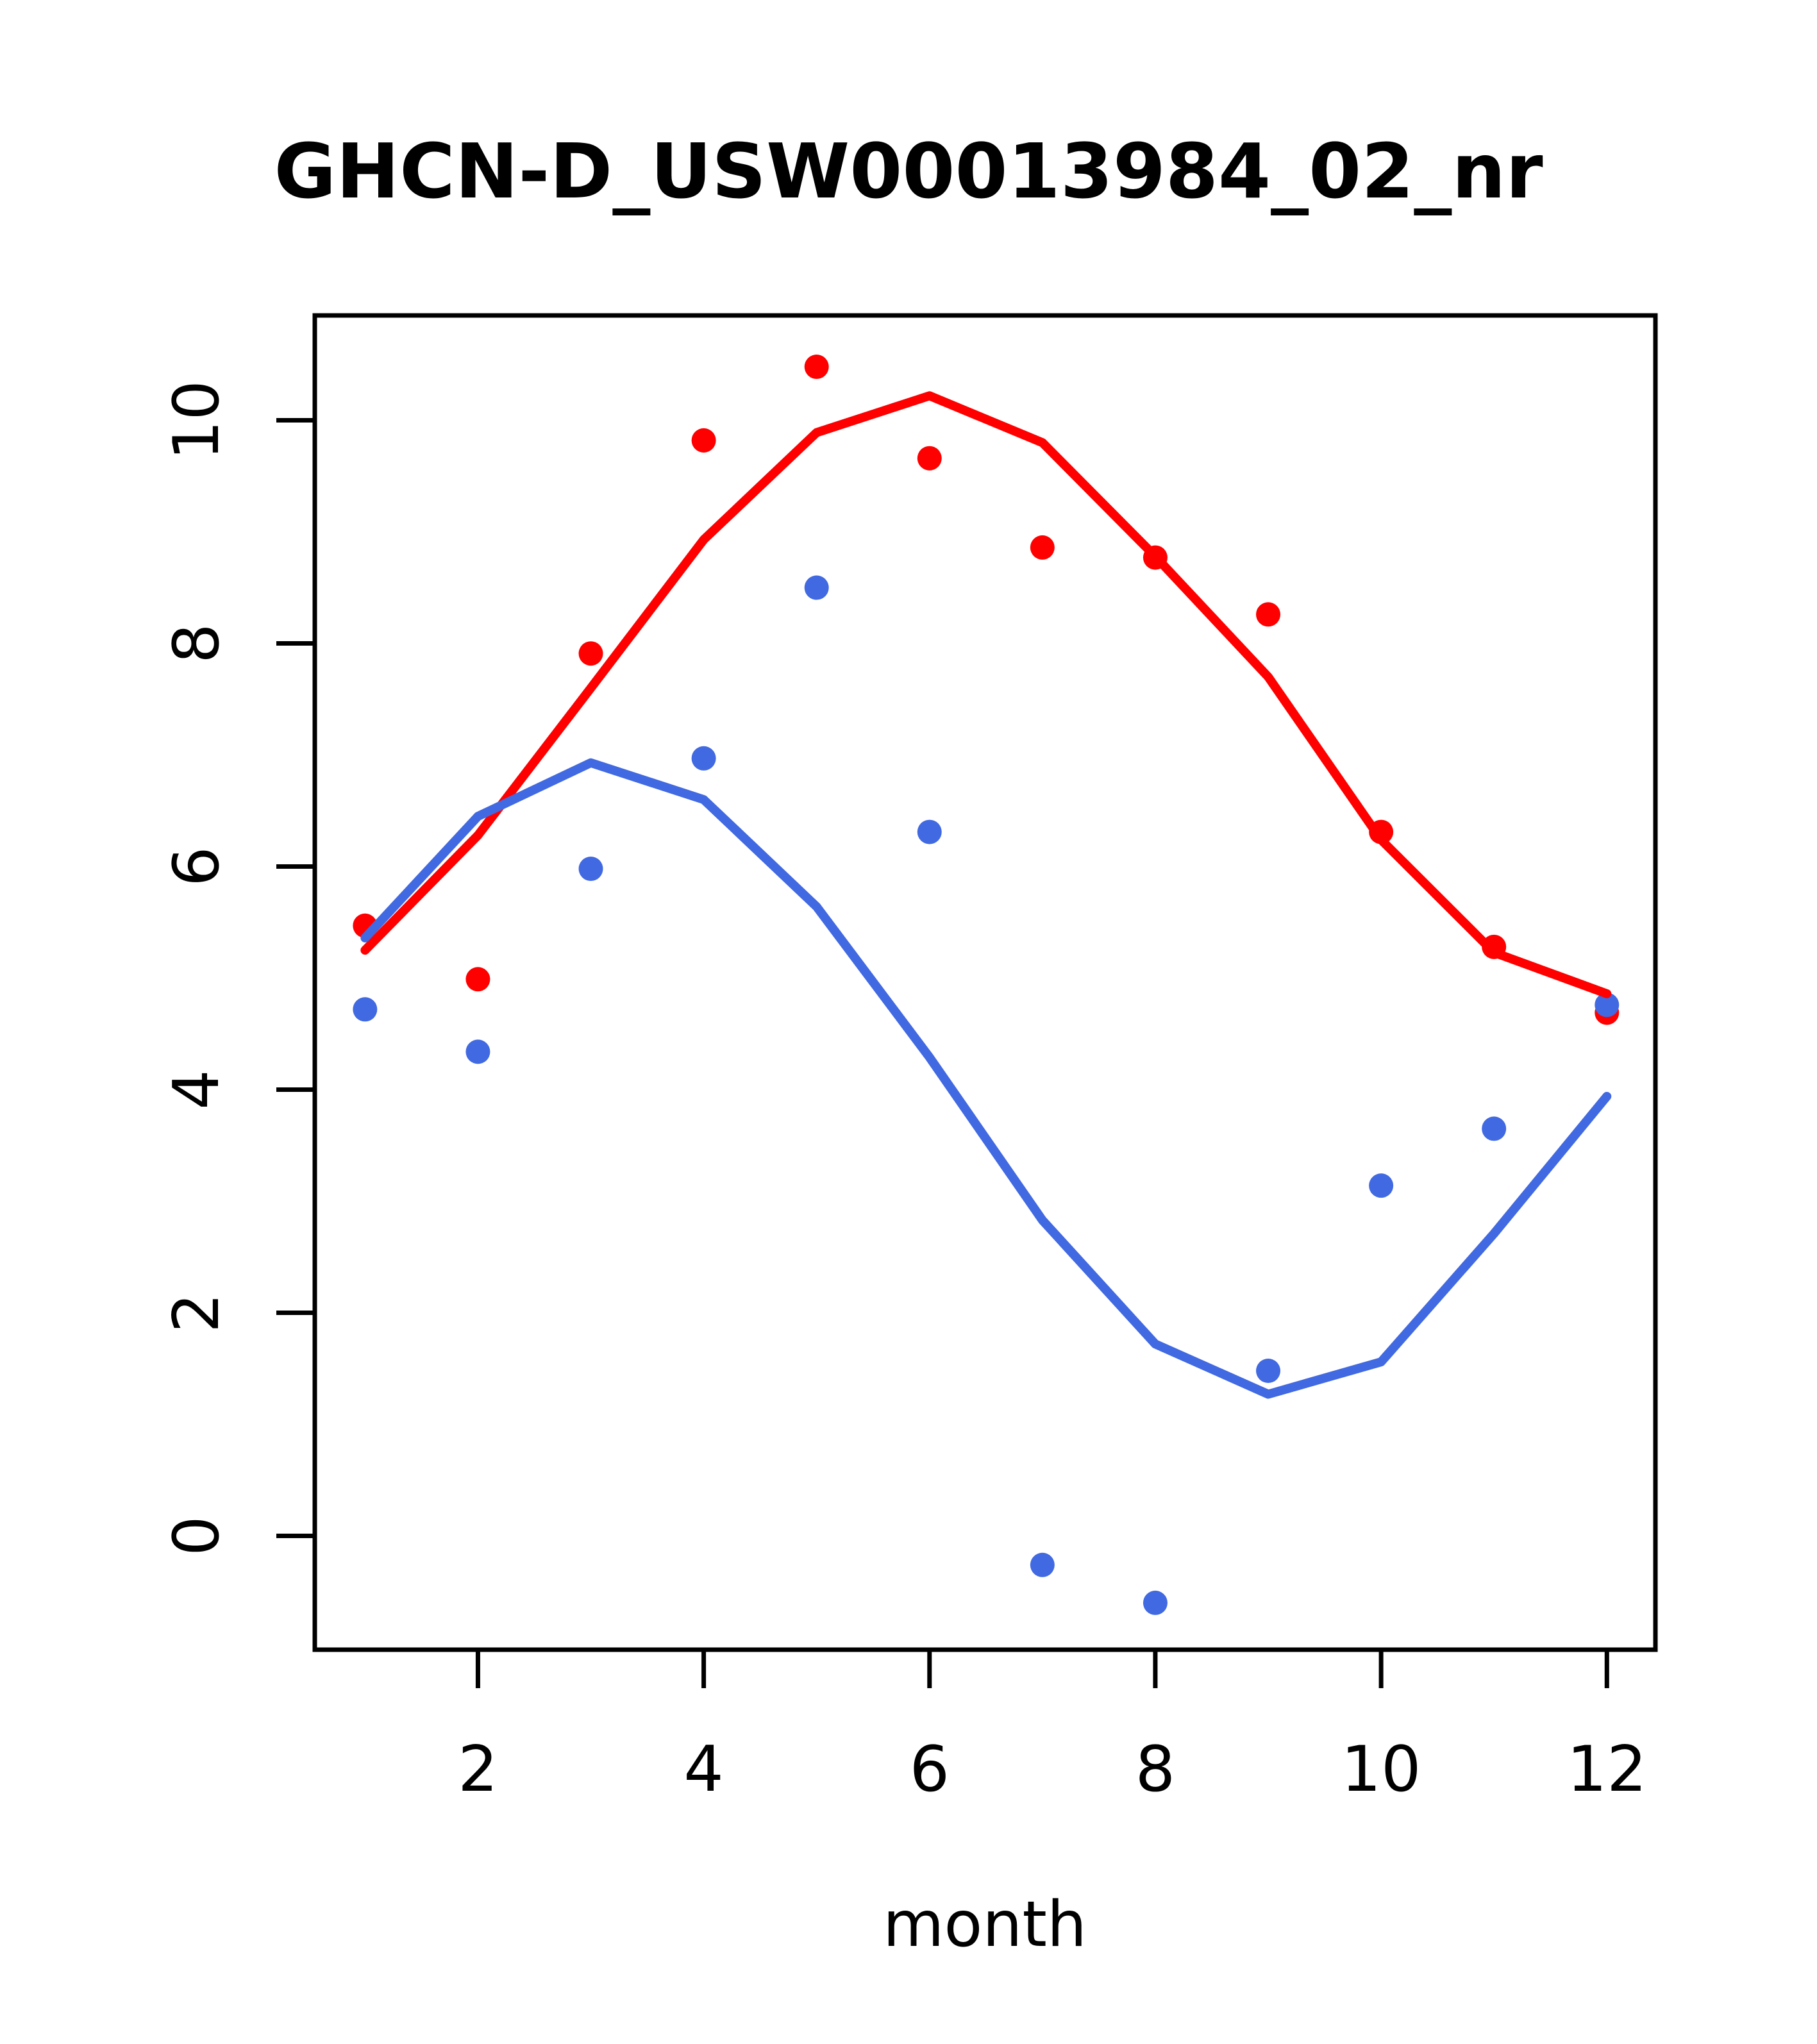  Describe the element at coordinates (984, 1924) in the screenshot. I see `x-axis-label: month` at that location.